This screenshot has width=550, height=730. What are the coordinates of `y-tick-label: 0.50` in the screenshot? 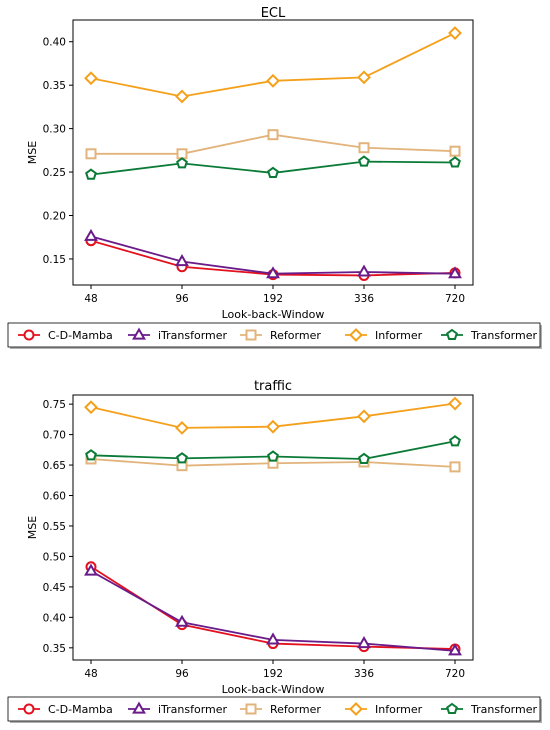 It's located at (54, 557).